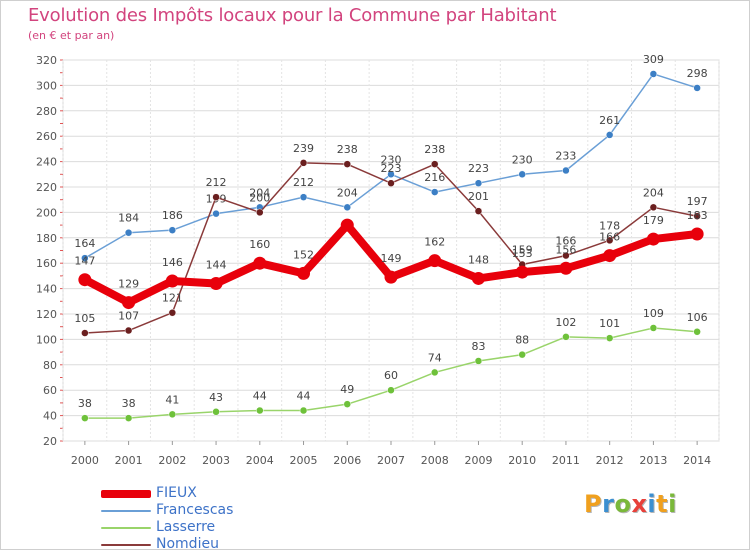  What do you see at coordinates (522, 340) in the screenshot?
I see `data-label: 88` at bounding box center [522, 340].